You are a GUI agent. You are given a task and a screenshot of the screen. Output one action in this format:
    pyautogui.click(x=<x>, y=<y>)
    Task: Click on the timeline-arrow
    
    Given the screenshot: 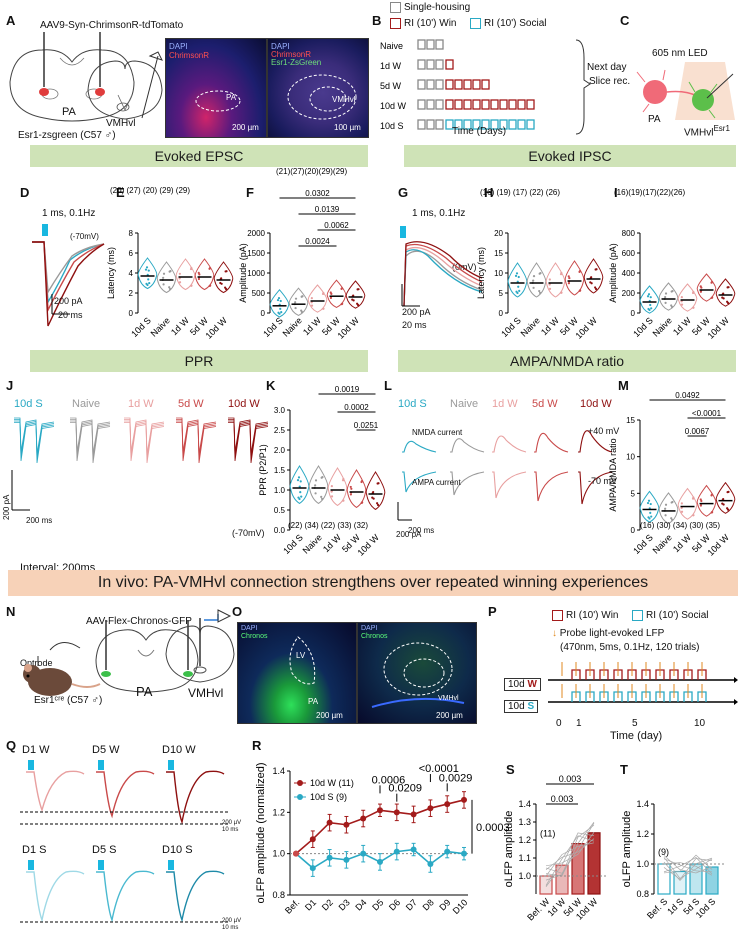 What is the action you would take?
    pyautogui.click(x=736, y=702)
    